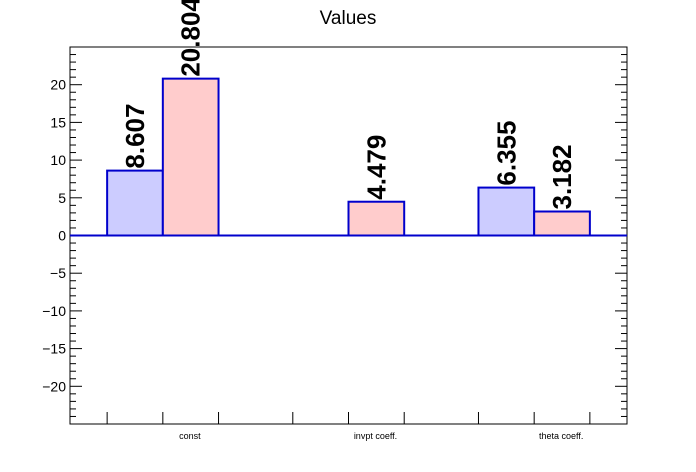  What do you see at coordinates (54, 349) in the screenshot?
I see `y-tick-label: −15` at bounding box center [54, 349].